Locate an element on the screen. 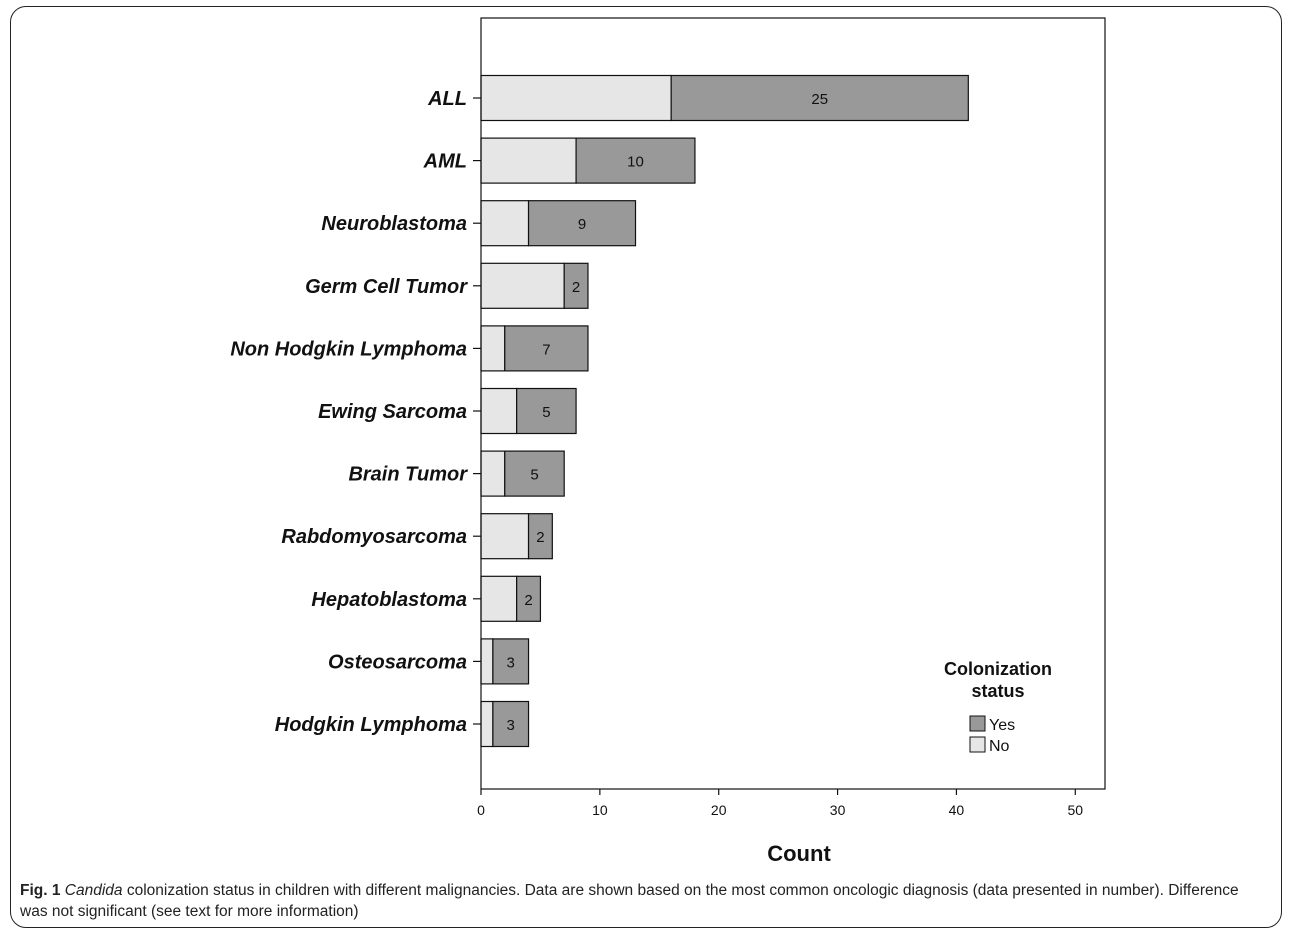 This screenshot has width=1292, height=934. bar-no-non-hodgkin-lymphoma is located at coordinates (493, 348).